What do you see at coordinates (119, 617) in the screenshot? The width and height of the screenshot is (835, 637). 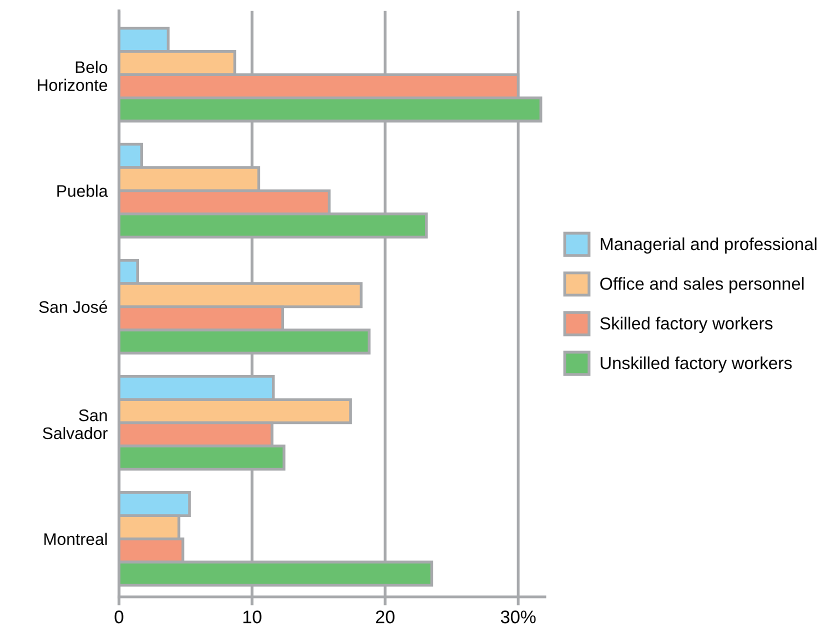 I see `x-tick-label: 0` at bounding box center [119, 617].